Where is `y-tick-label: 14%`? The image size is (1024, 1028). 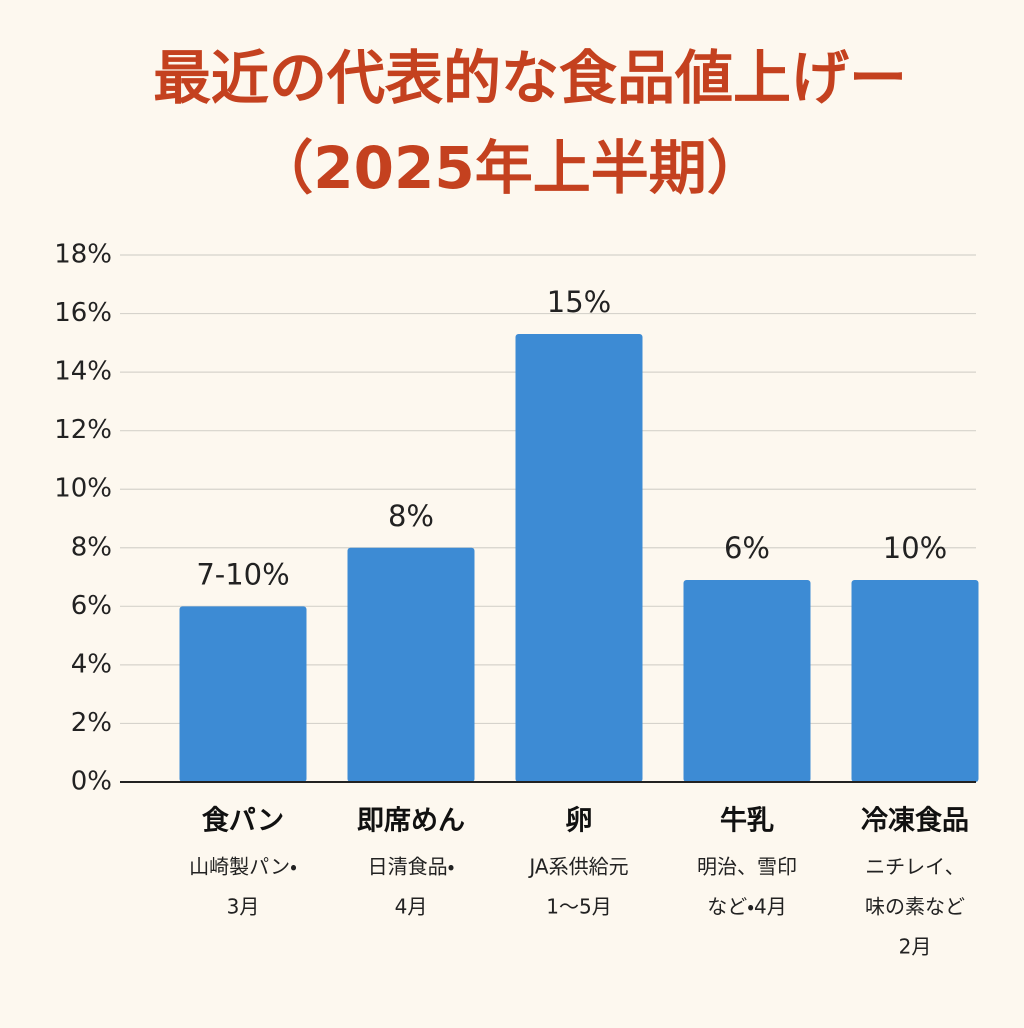 y-tick-label: 14% is located at coordinates (83, 372).